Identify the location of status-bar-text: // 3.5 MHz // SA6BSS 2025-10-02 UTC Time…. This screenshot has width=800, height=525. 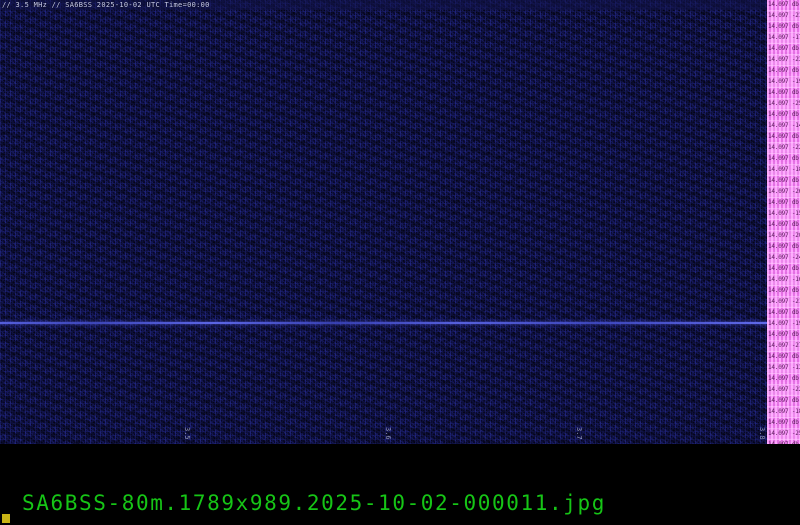
(106, 5).